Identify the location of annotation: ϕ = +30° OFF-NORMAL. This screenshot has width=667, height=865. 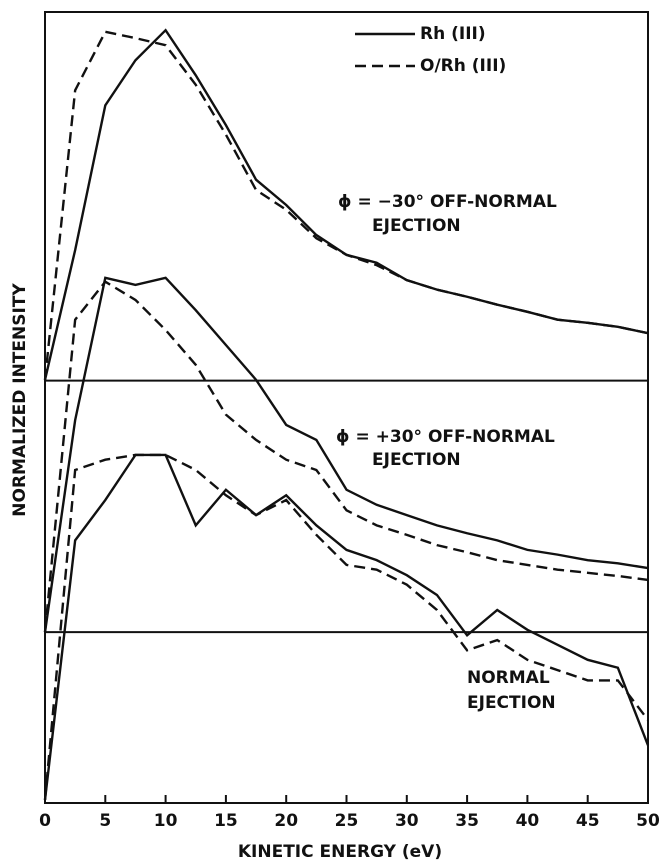
(445, 437).